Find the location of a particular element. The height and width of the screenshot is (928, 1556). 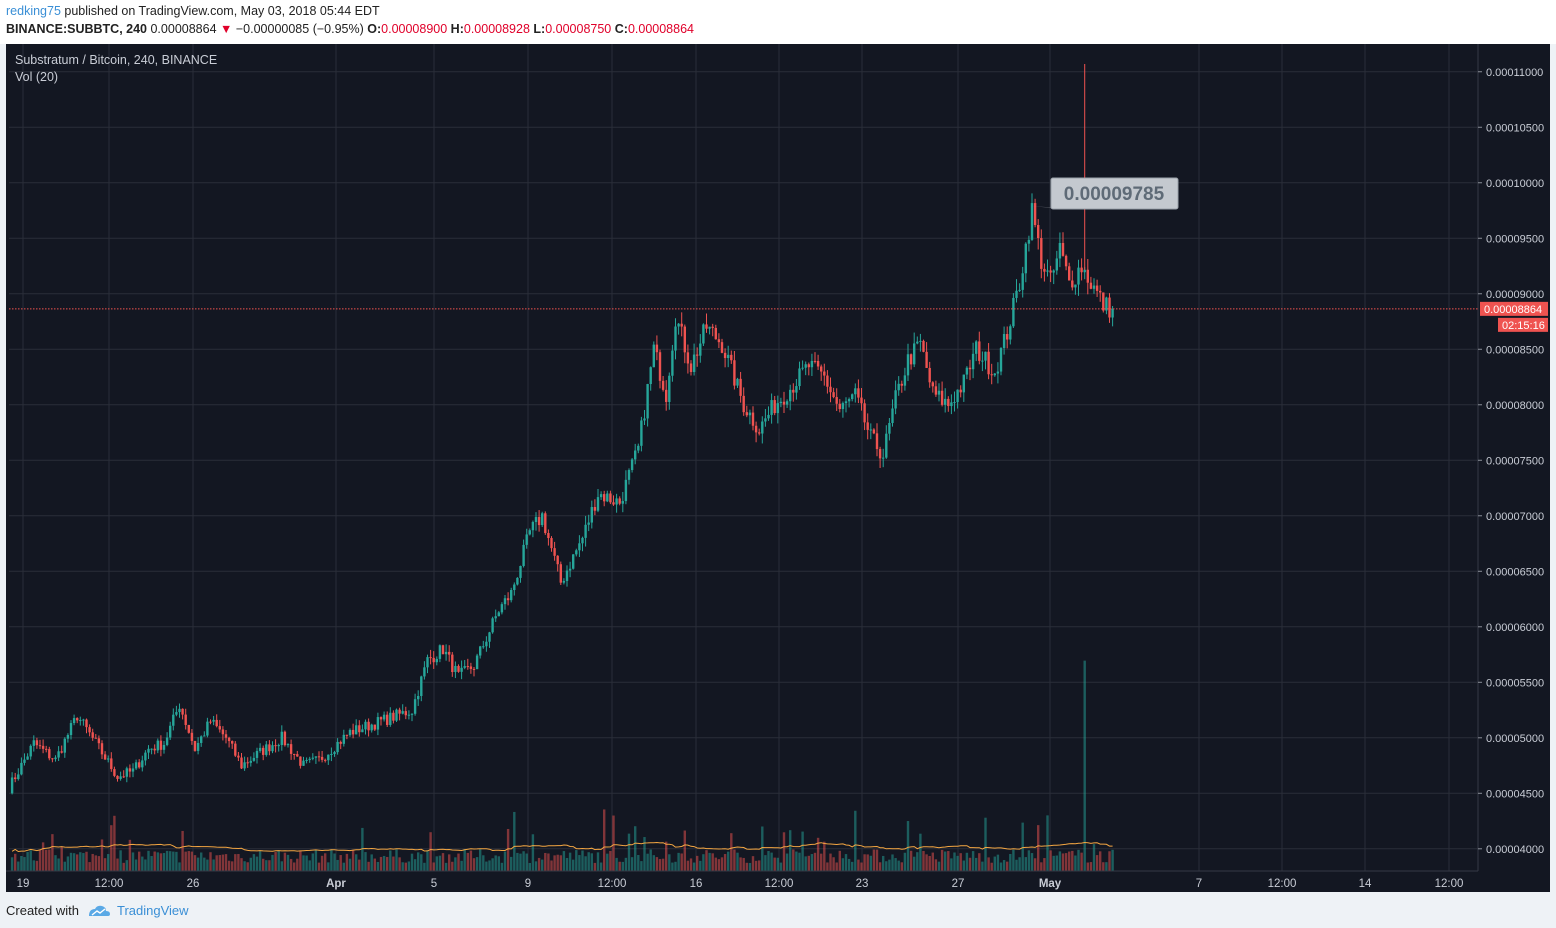

time-tick-label: 12:00 is located at coordinates (1282, 884).